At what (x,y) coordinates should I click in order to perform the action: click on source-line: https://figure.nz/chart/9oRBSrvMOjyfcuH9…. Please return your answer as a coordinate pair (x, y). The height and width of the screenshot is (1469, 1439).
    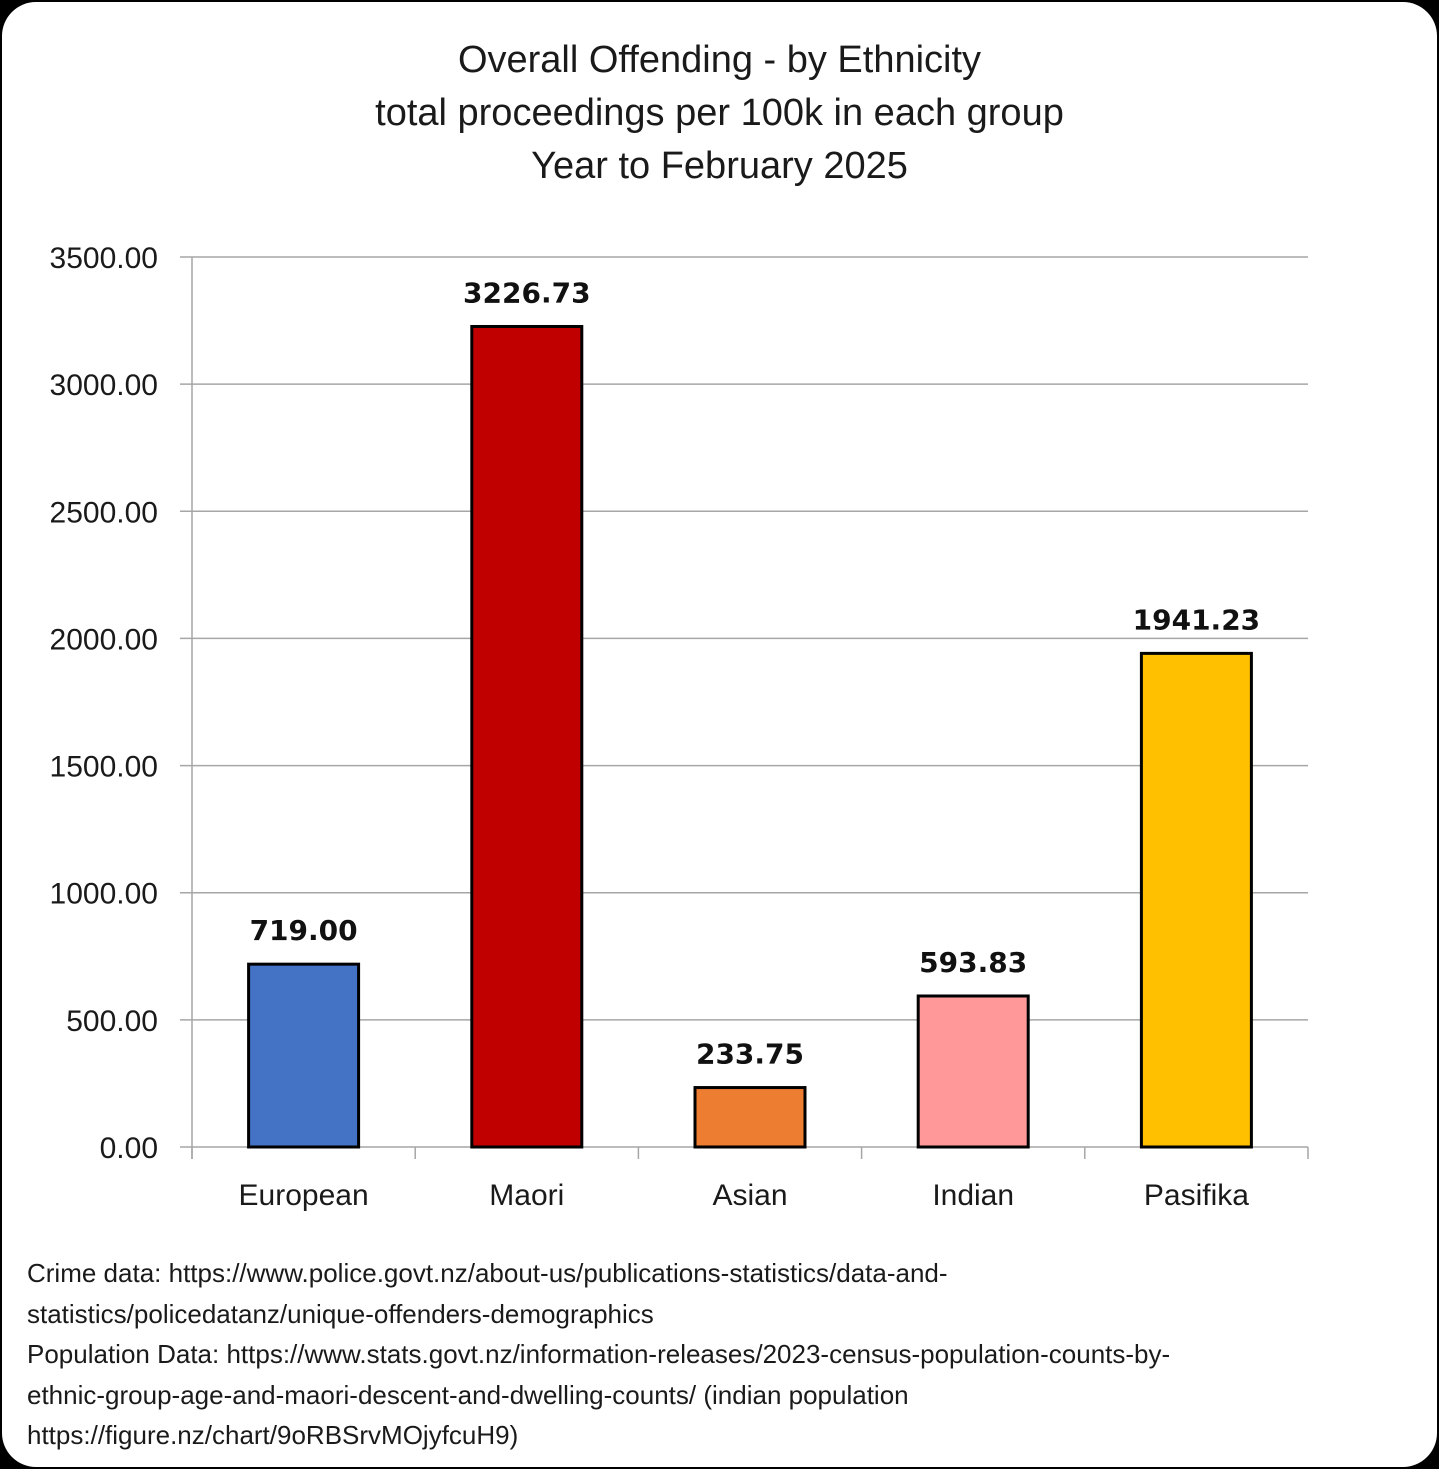
    Looking at the image, I should click on (273, 1435).